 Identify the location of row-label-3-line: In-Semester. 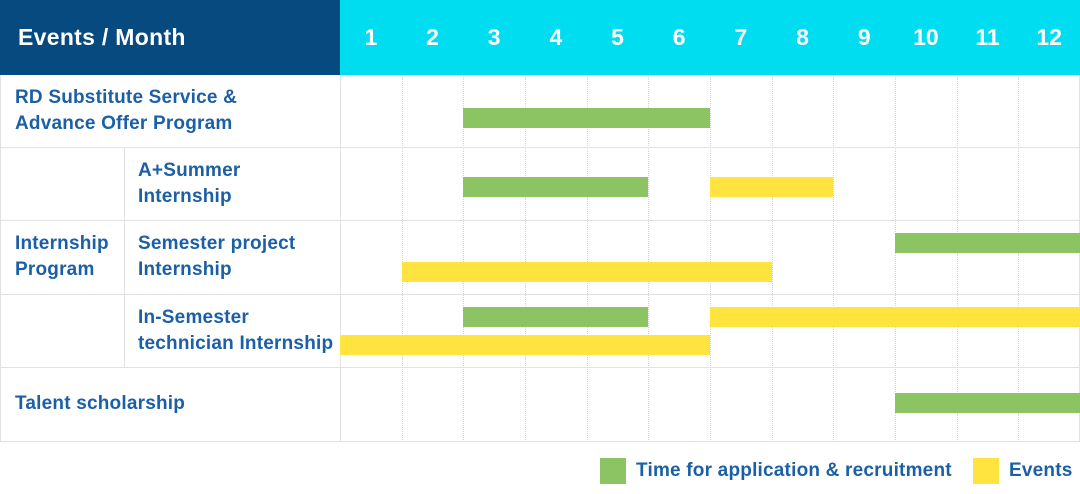
(193, 317).